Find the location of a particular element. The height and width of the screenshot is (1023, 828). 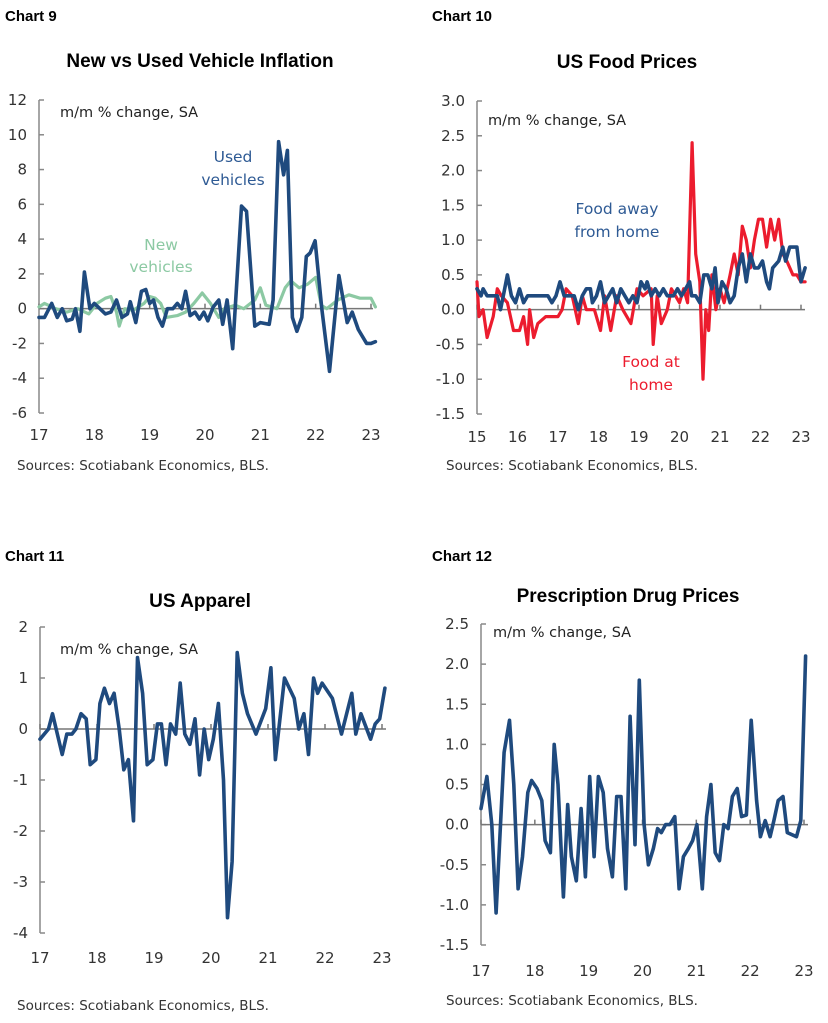

y-tick-label: 1 is located at coordinates (23, 678).